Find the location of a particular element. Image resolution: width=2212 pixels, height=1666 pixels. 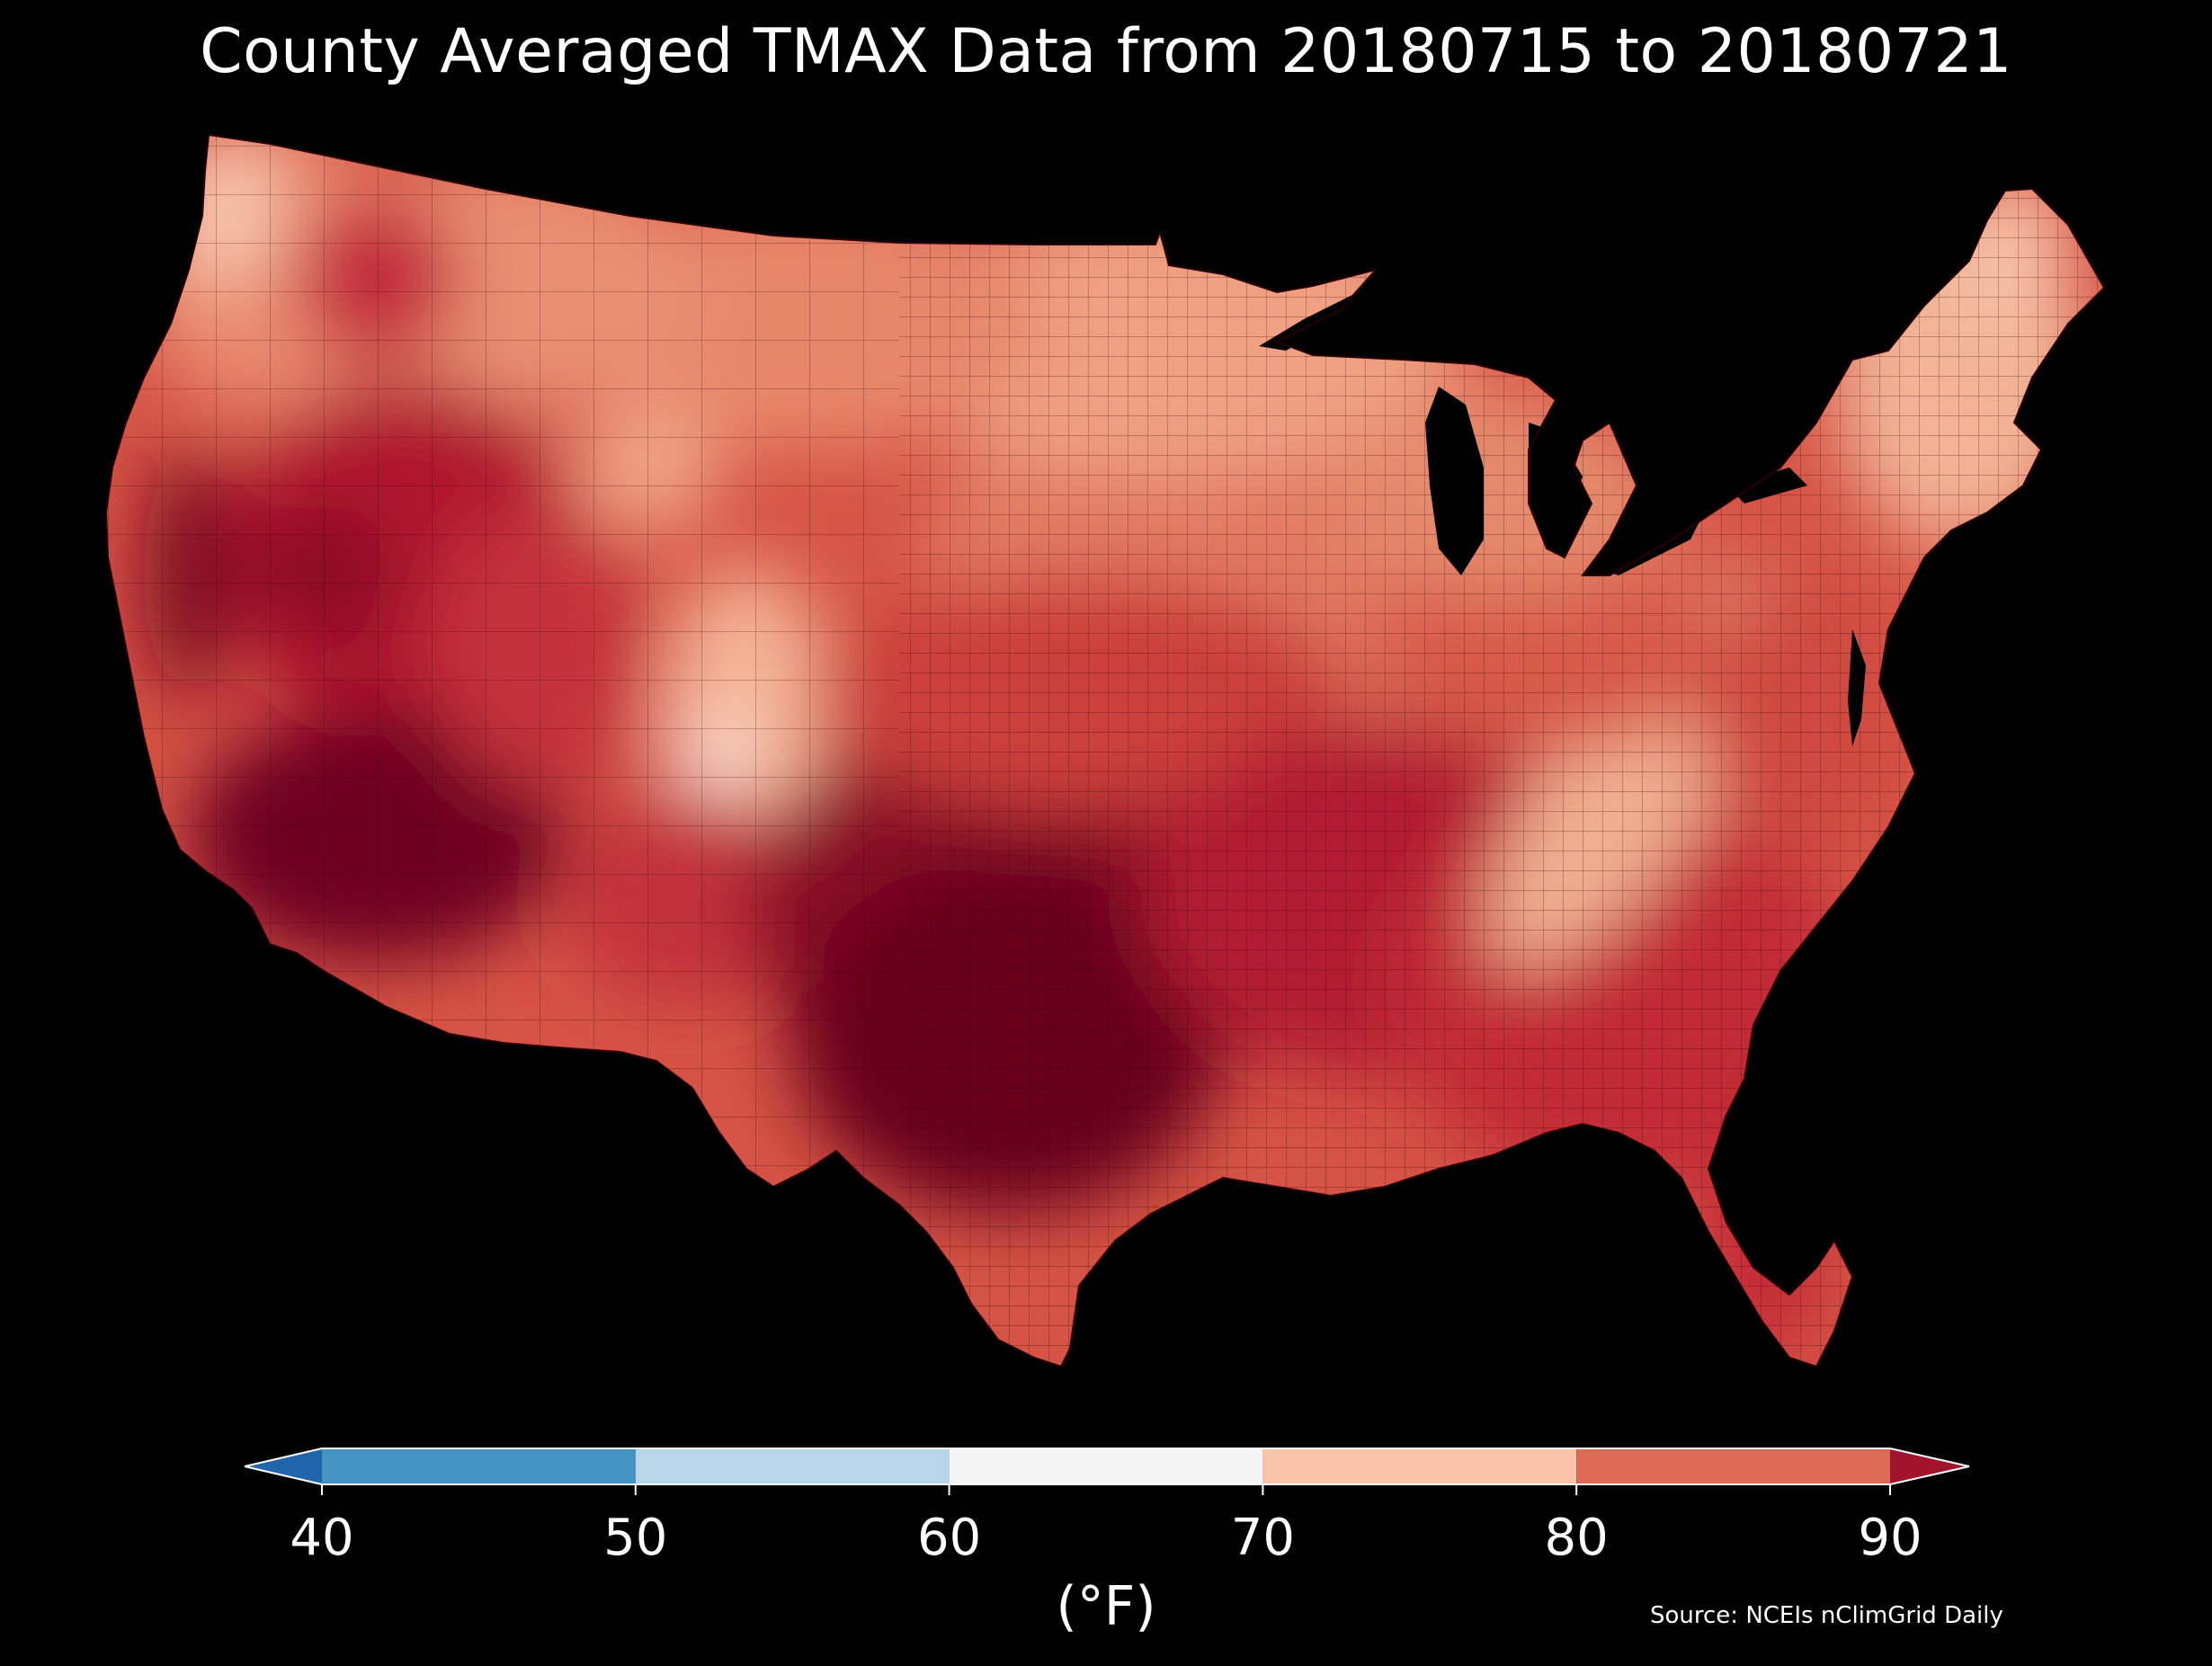

colorbar-tick-label: 70 is located at coordinates (1263, 1538).